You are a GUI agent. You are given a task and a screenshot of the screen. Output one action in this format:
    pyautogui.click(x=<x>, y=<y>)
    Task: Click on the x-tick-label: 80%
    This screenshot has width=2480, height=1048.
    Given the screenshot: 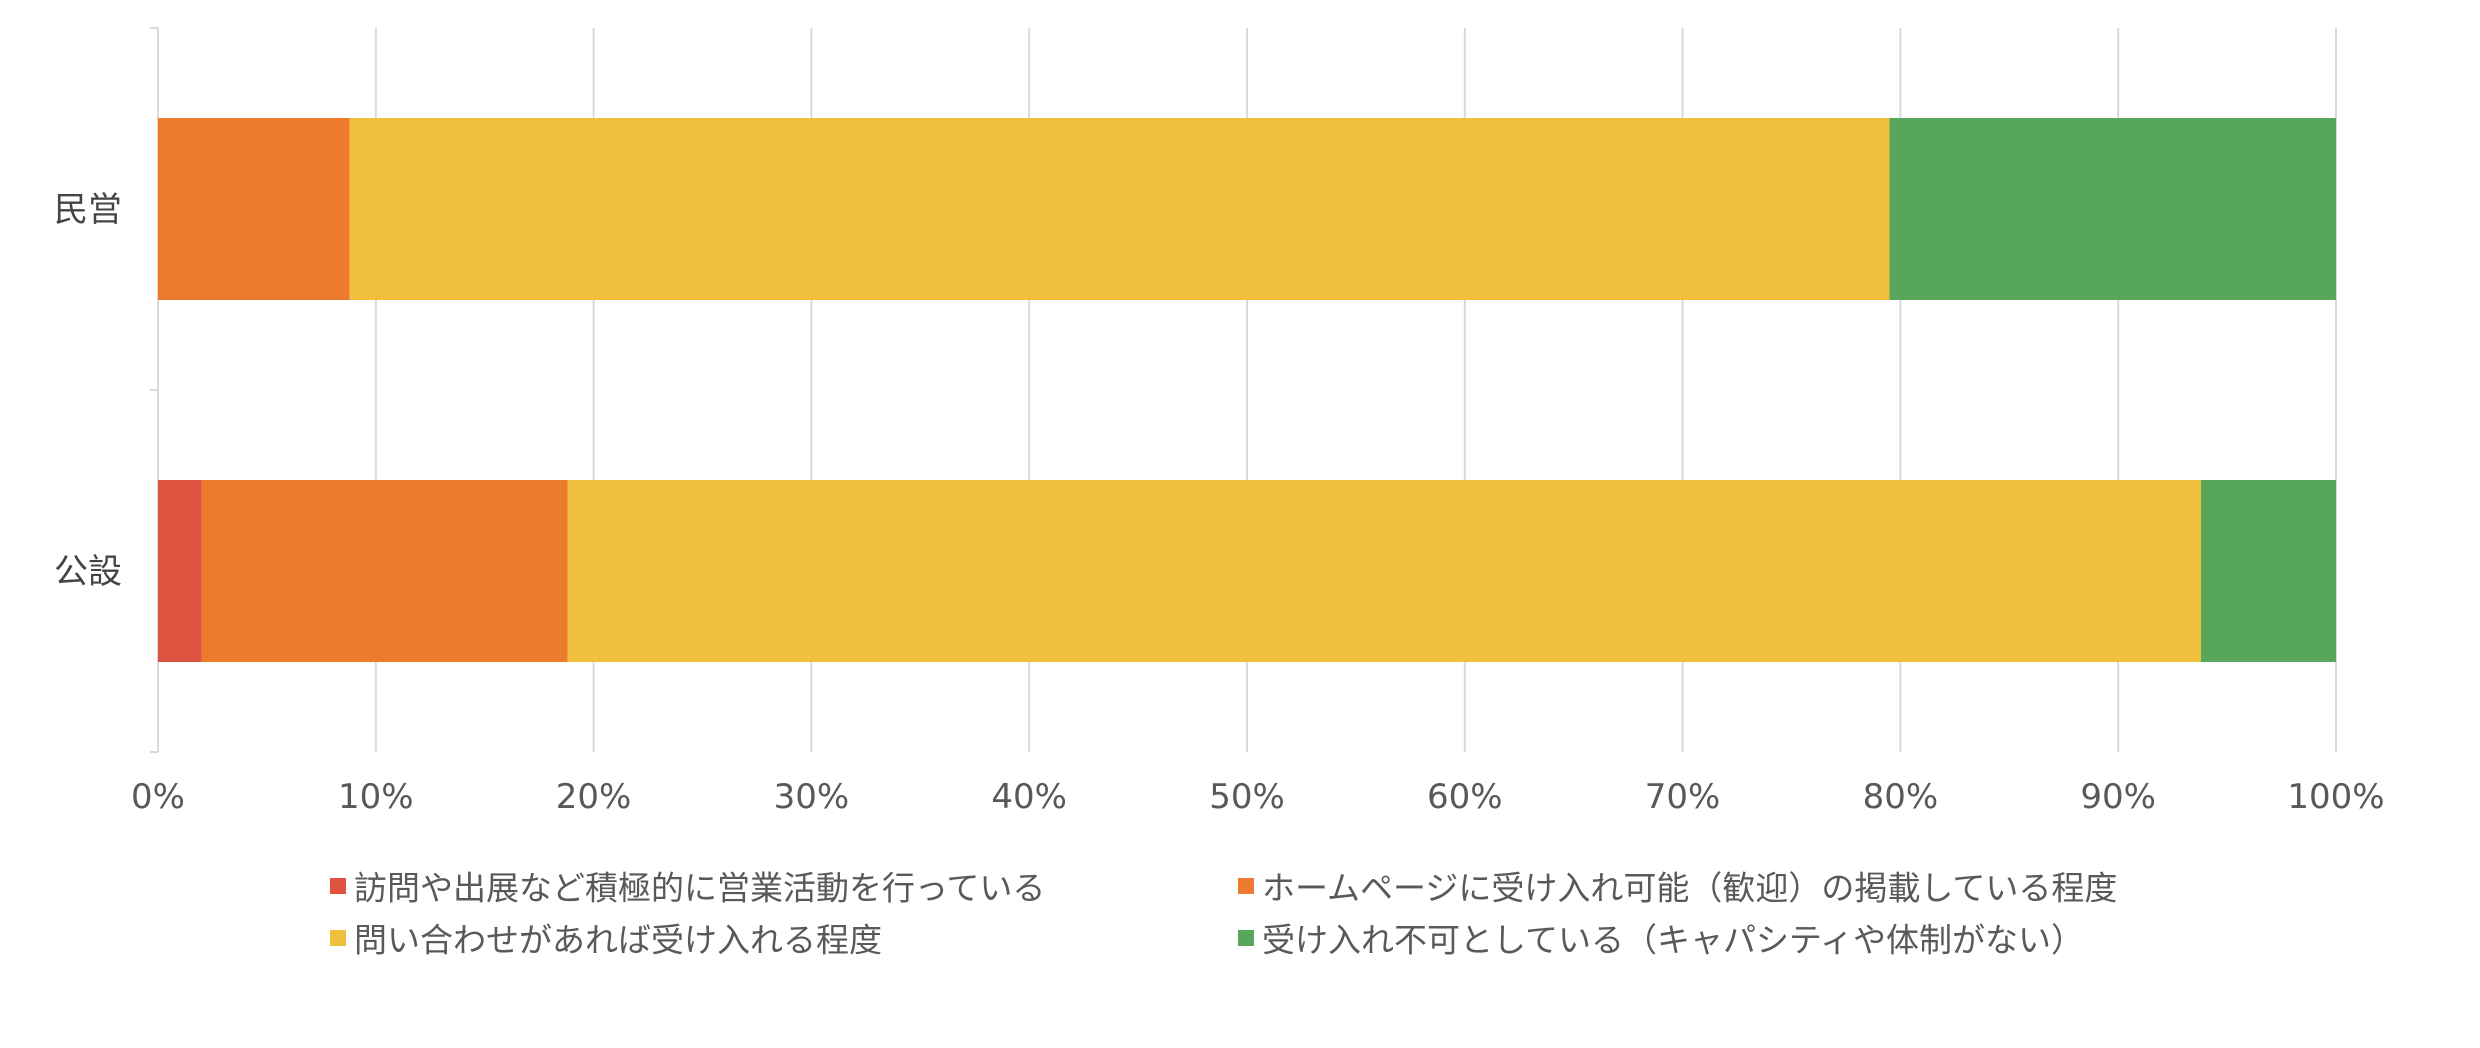 What is the action you would take?
    pyautogui.click(x=1901, y=797)
    